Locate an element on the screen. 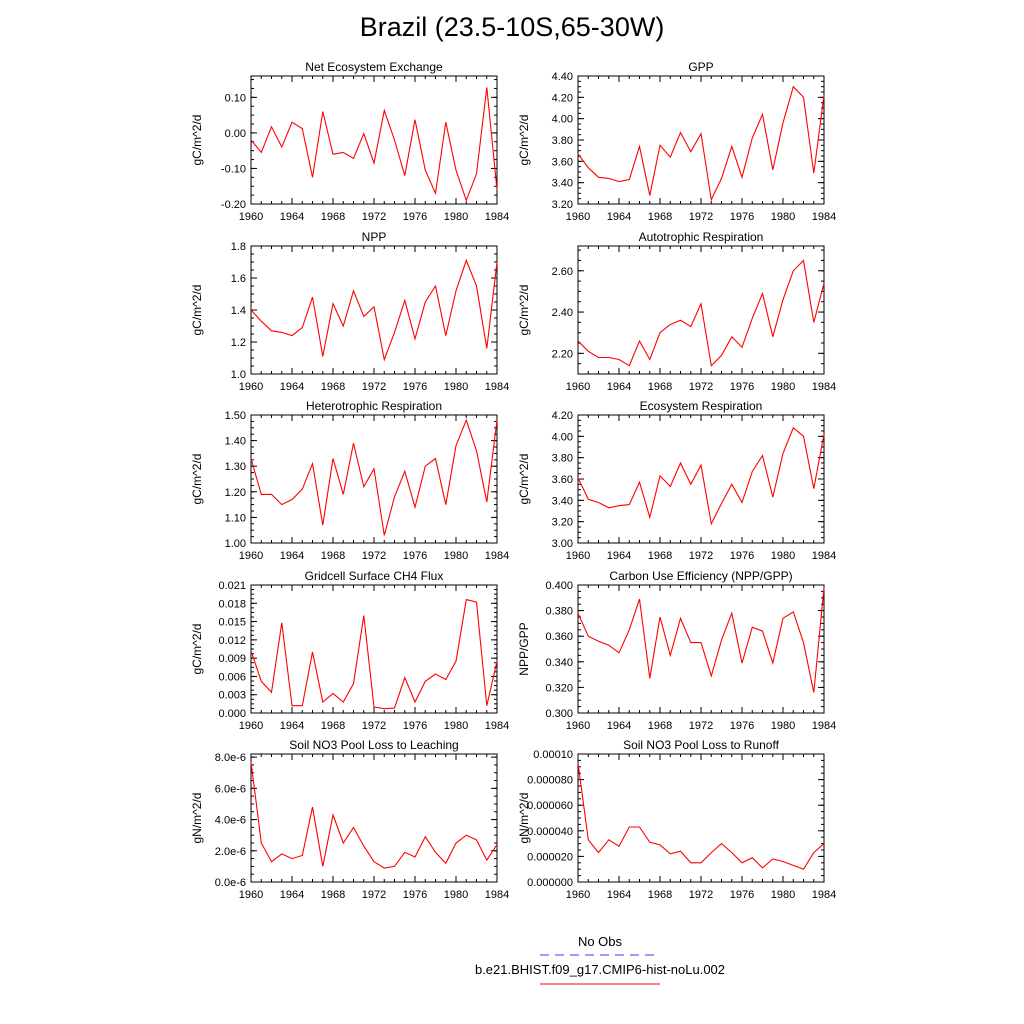 The image size is (1024, 1024). y-tick-label: 0.018 is located at coordinates (232, 604).